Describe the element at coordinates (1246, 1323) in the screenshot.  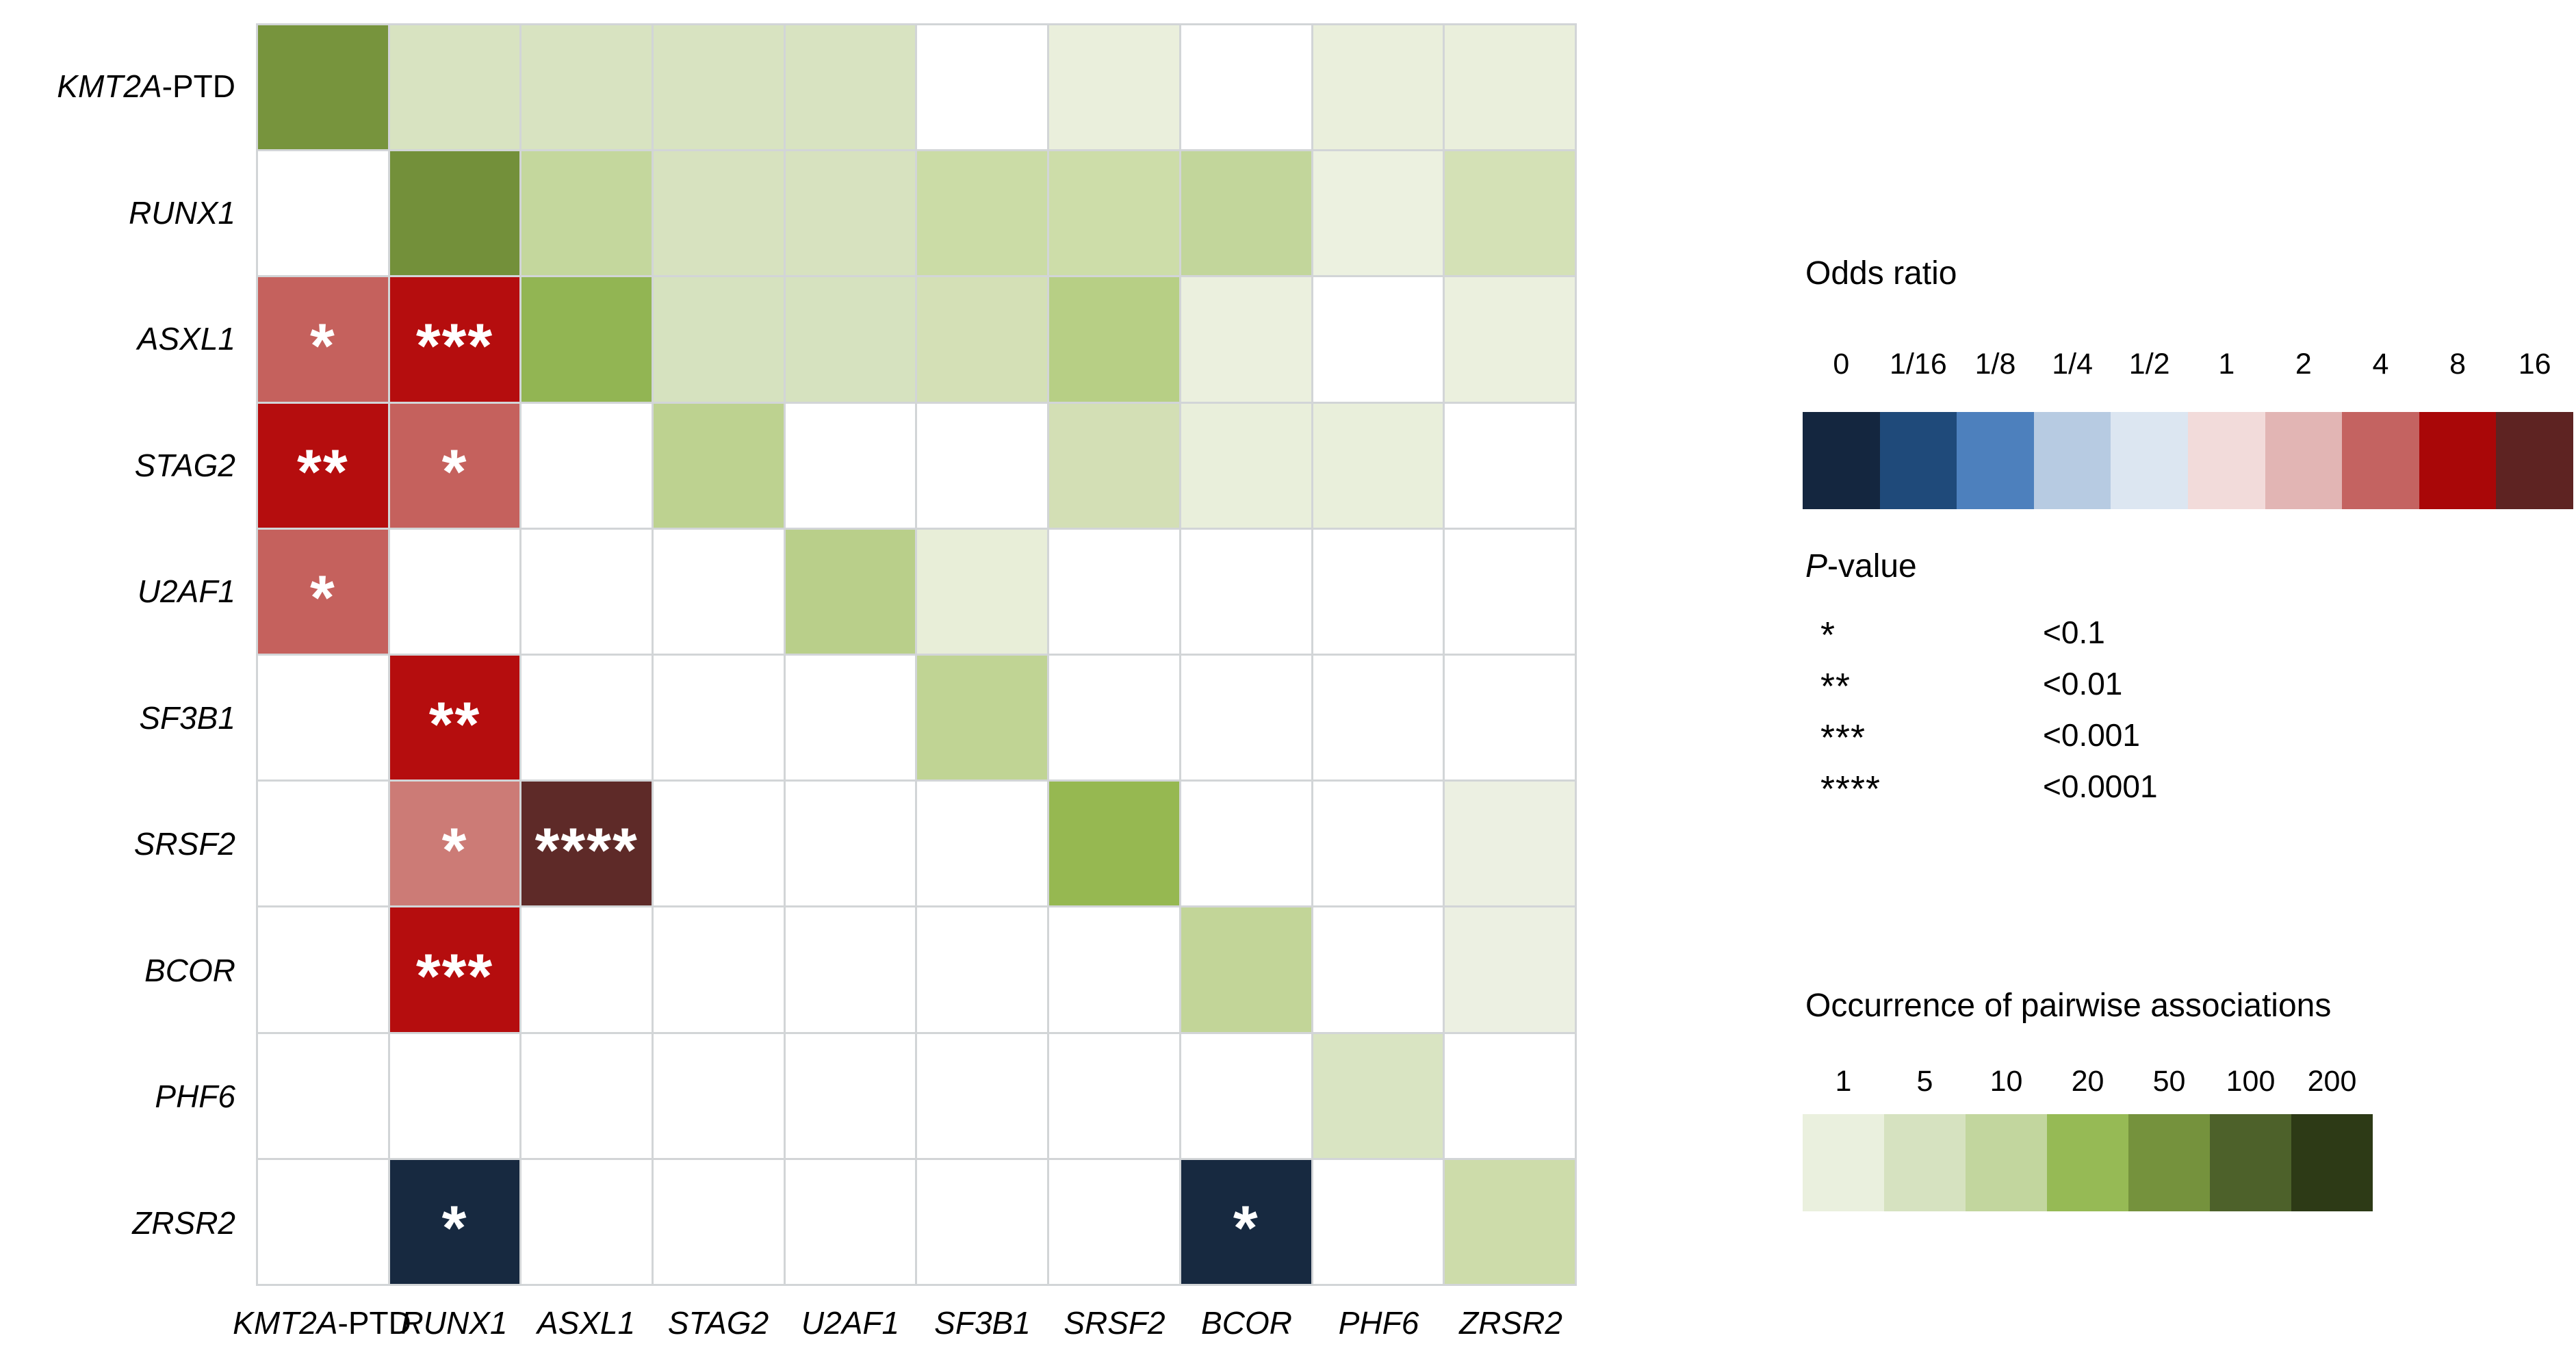
I see `column-label: BCOR` at that location.